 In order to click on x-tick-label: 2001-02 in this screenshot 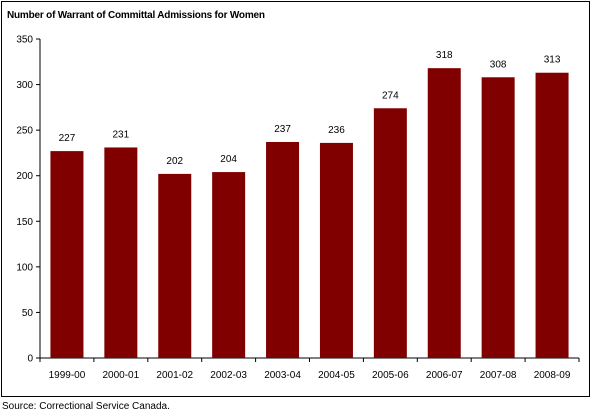, I will do `click(174, 375)`.